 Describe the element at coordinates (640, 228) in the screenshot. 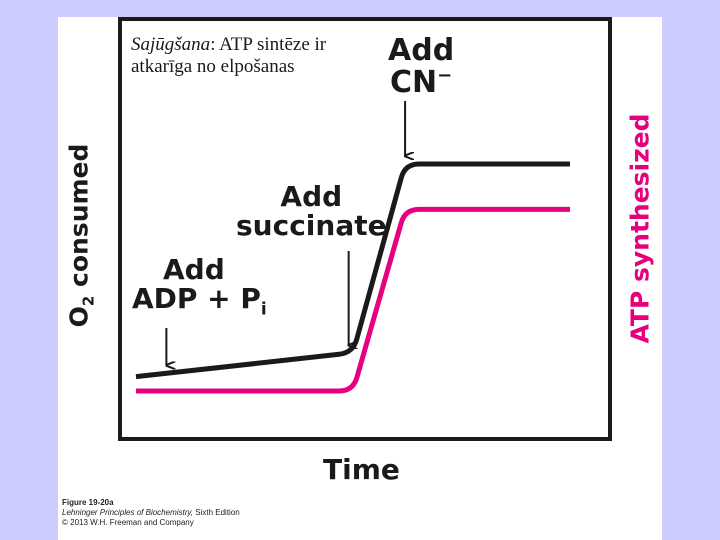

I see `y-axis-right-label: ATP synthesized` at that location.